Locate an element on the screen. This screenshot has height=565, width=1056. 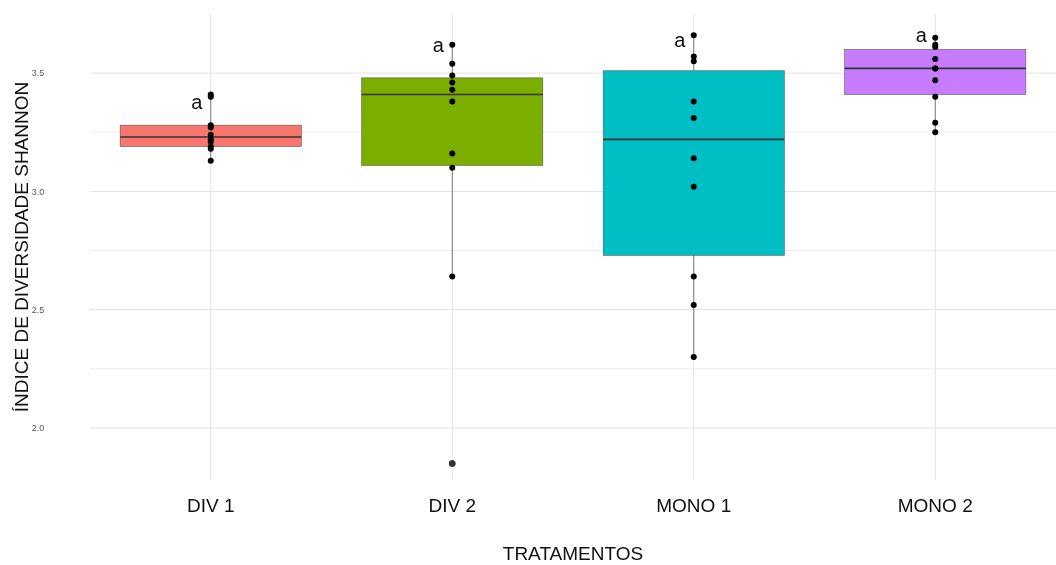
x-axis-title: TRATAMENTOS is located at coordinates (573, 553).